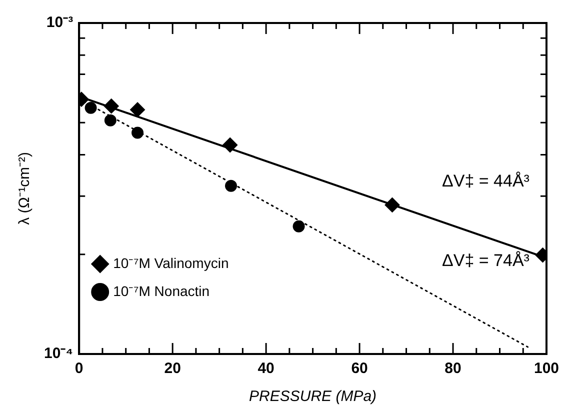 This screenshot has height=418, width=573. I want to click on y-axis-title: λ (Ω⁻¹cm⁻²), so click(25, 188).